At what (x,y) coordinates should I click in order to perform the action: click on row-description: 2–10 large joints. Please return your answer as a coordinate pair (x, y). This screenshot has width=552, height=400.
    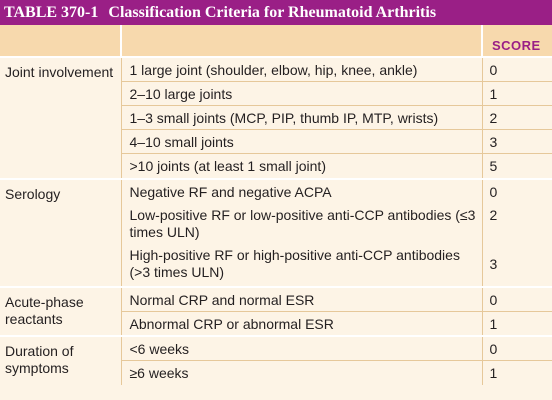
    Looking at the image, I should click on (181, 94).